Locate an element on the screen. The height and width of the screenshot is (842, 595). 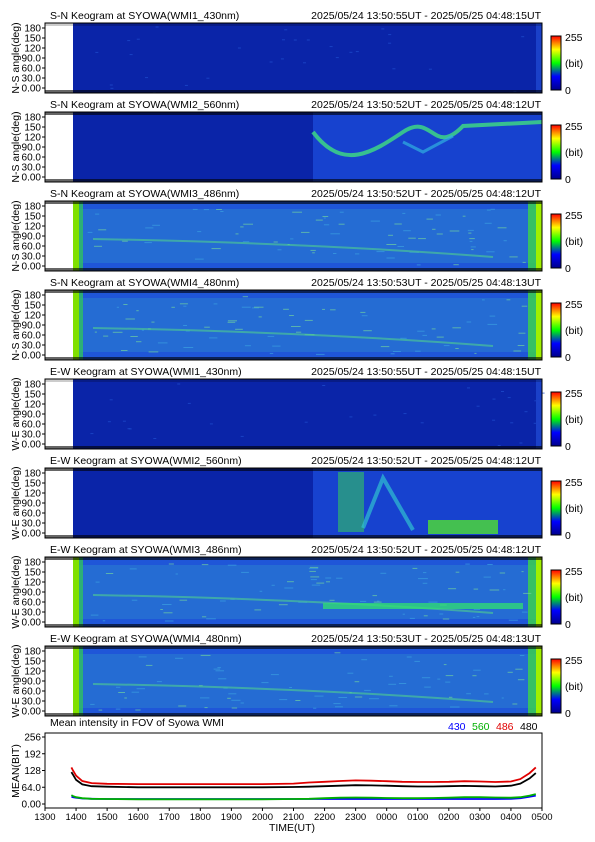
angle-tick-label: 0.00 is located at coordinates (32, 712).